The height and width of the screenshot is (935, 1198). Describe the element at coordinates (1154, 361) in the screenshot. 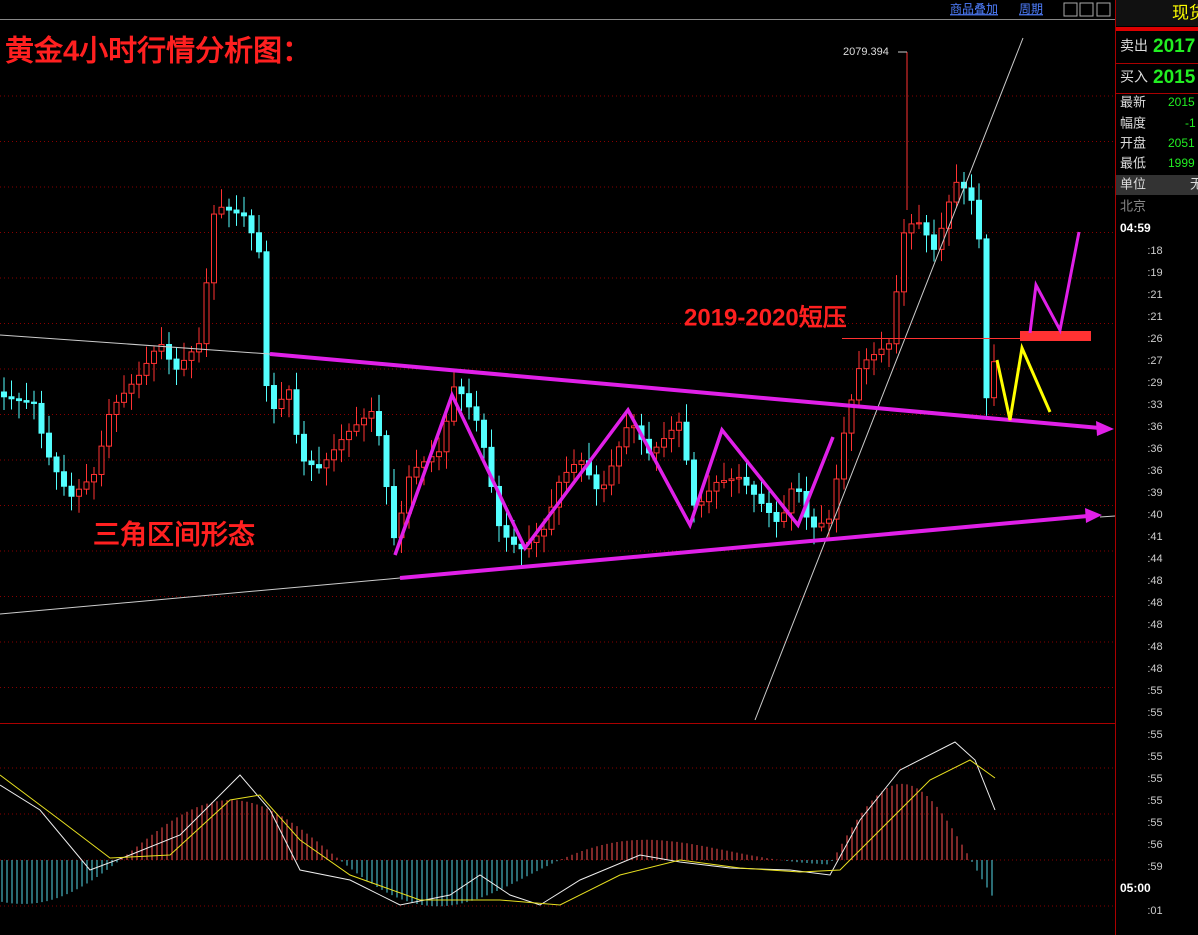

I see `time-tick: :27` at that location.